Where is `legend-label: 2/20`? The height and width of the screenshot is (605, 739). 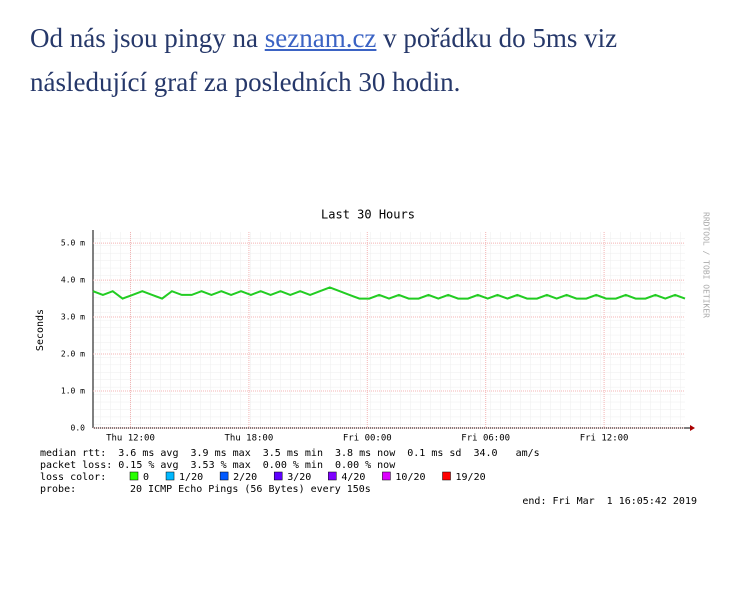 legend-label: 2/20 is located at coordinates (245, 477).